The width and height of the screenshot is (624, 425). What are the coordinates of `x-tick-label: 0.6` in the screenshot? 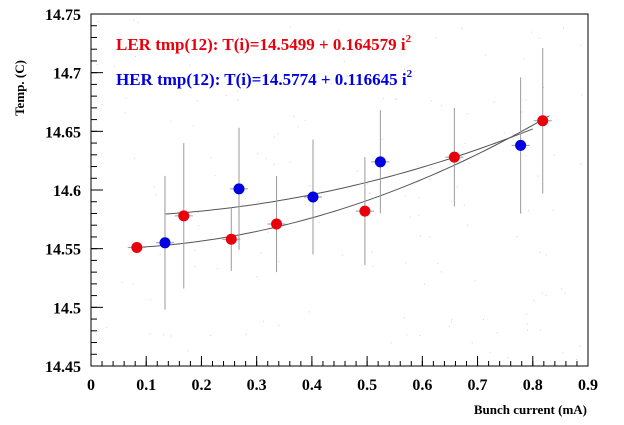 It's located at (422, 385).